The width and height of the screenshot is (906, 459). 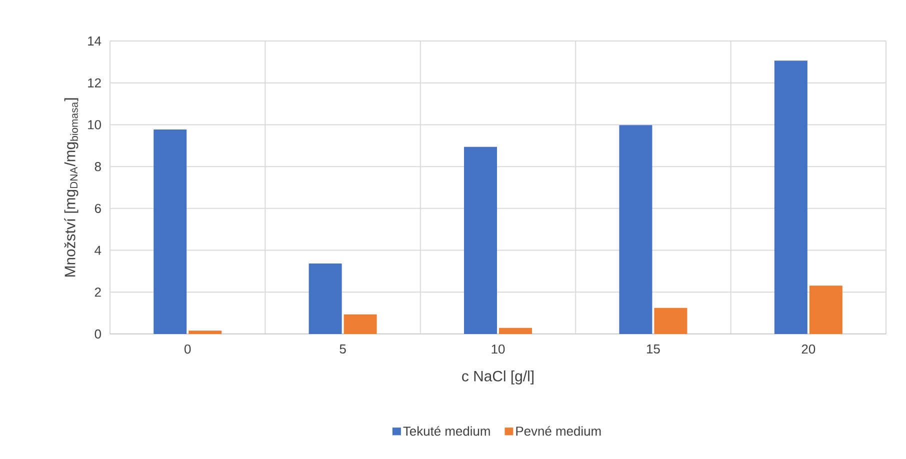 I want to click on x-tick-label: 20, so click(x=809, y=349).